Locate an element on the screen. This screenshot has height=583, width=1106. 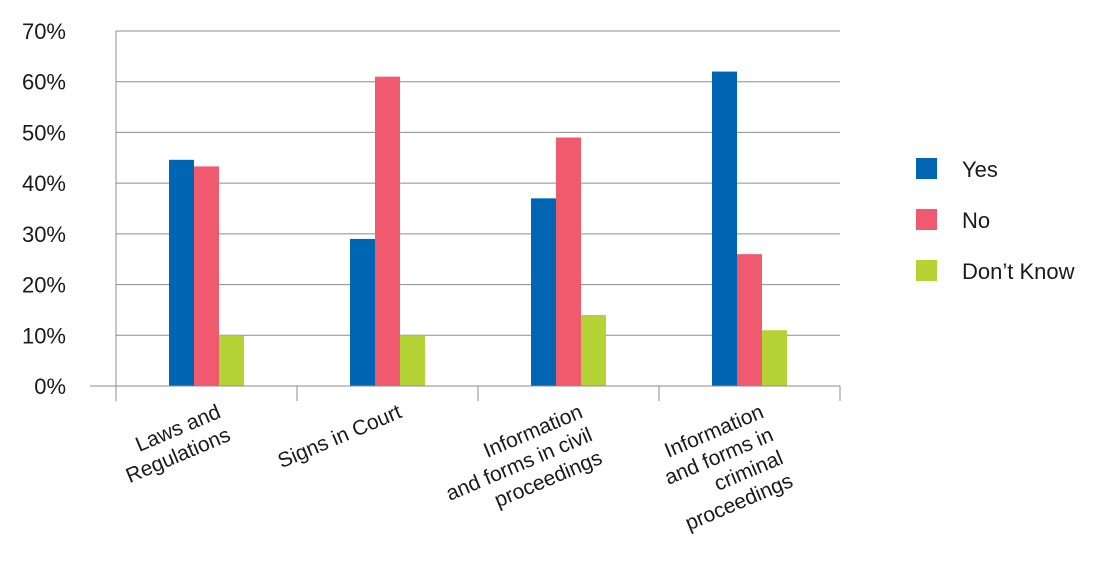
legend-label: No is located at coordinates (976, 220).